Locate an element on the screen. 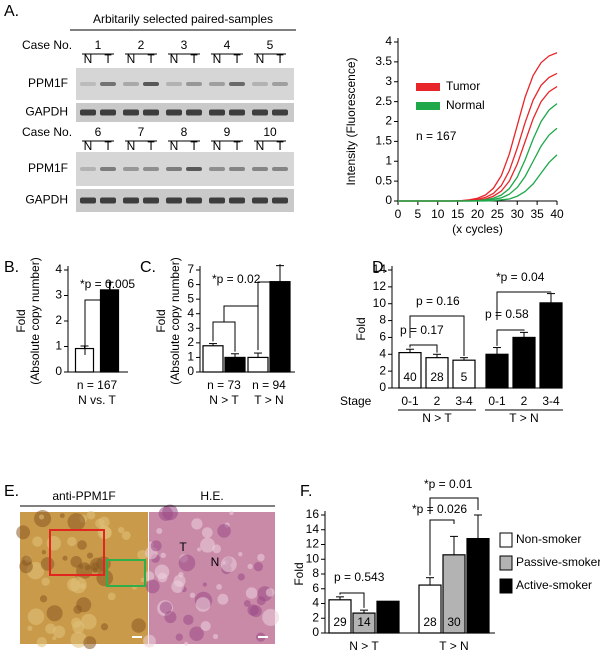 The image size is (600, 660). y-tick-label: 12 is located at coordinates (380, 286).